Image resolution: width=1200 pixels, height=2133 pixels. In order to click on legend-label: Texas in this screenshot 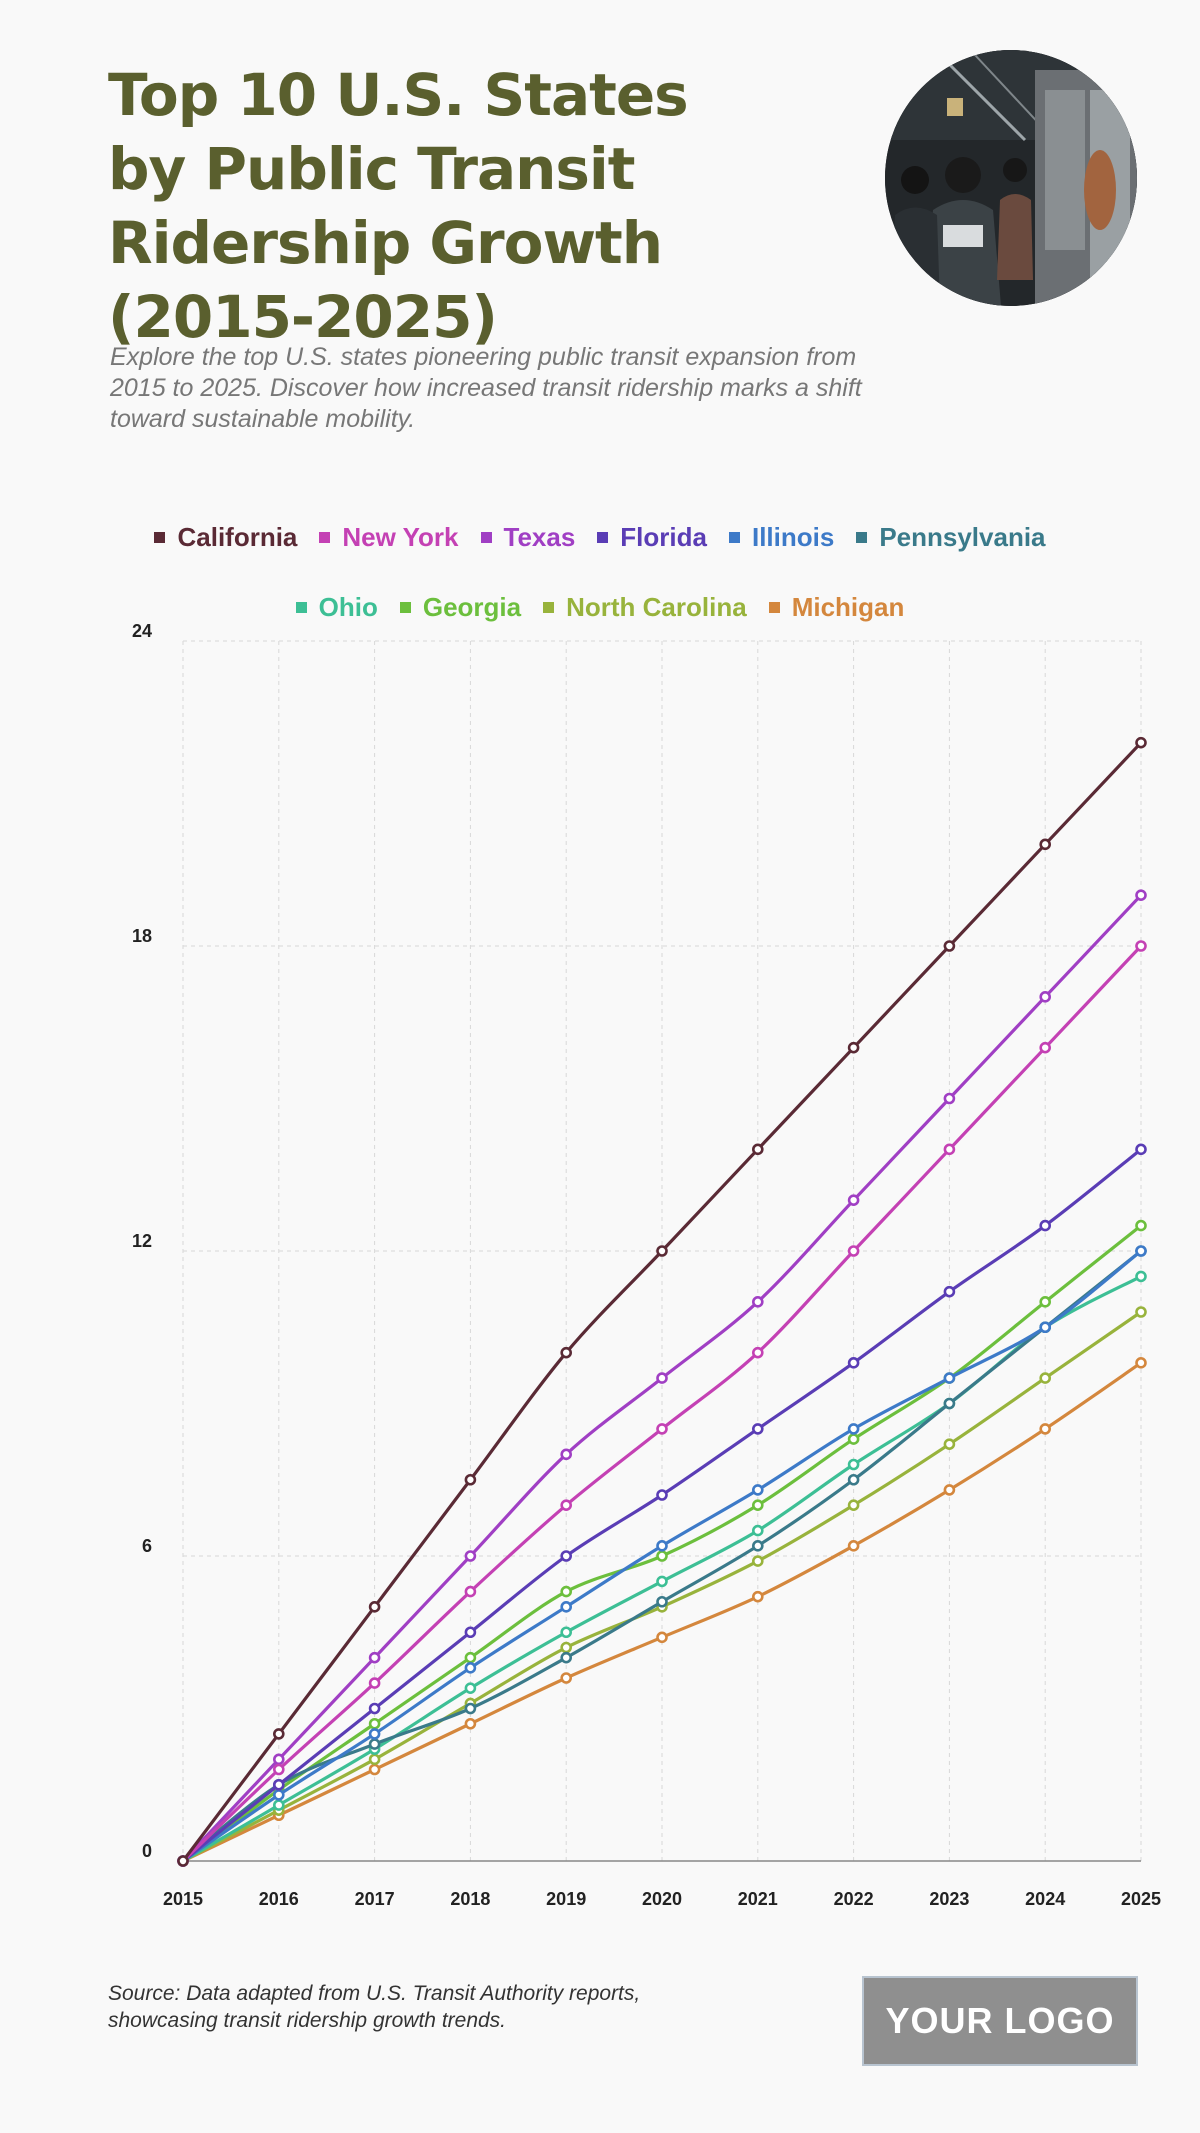, I will do `click(539, 537)`.